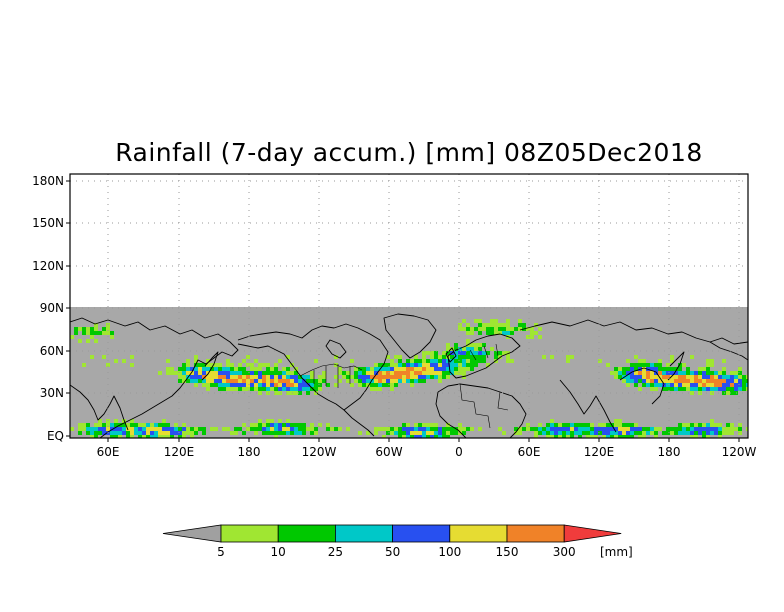 Image resolution: width=784 pixels, height=612 pixels. What do you see at coordinates (633, 332) in the screenshot?
I see `coast-eurasia-east` at bounding box center [633, 332].